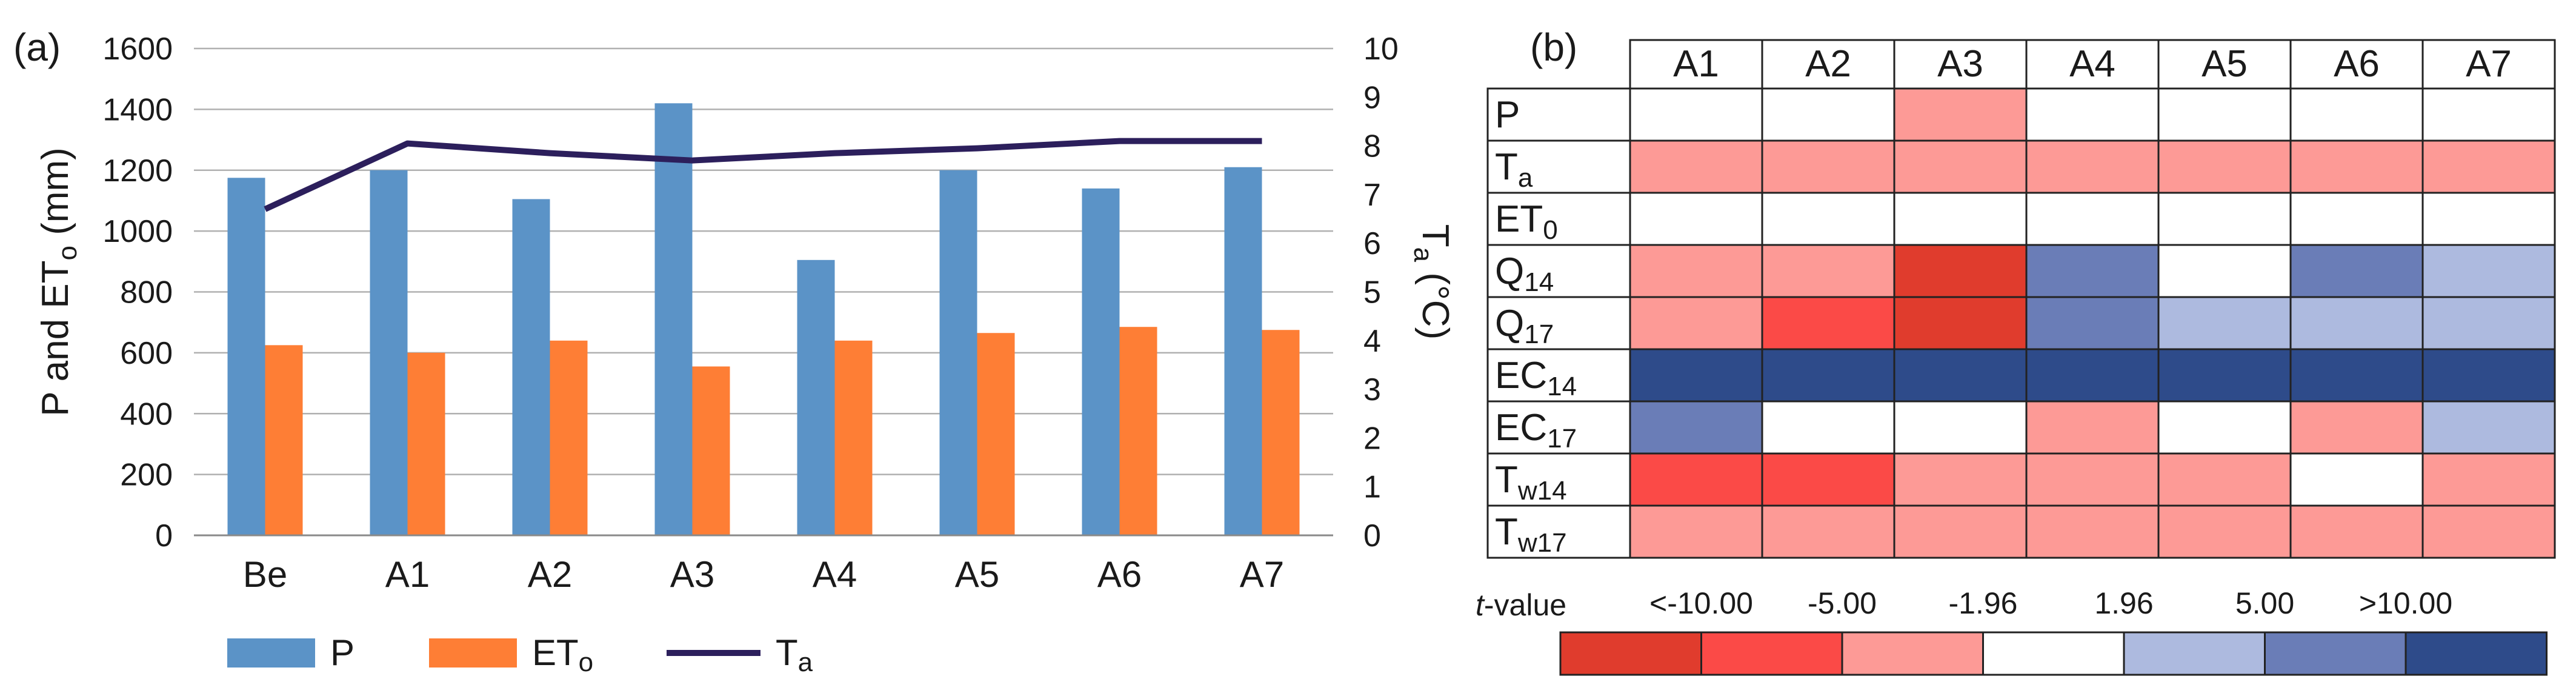  I want to click on bar-p-a1, so click(389, 352).